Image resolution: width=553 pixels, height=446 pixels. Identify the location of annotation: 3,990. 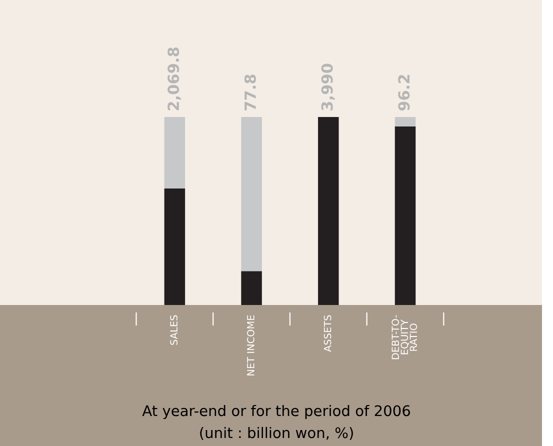
(328, 87).